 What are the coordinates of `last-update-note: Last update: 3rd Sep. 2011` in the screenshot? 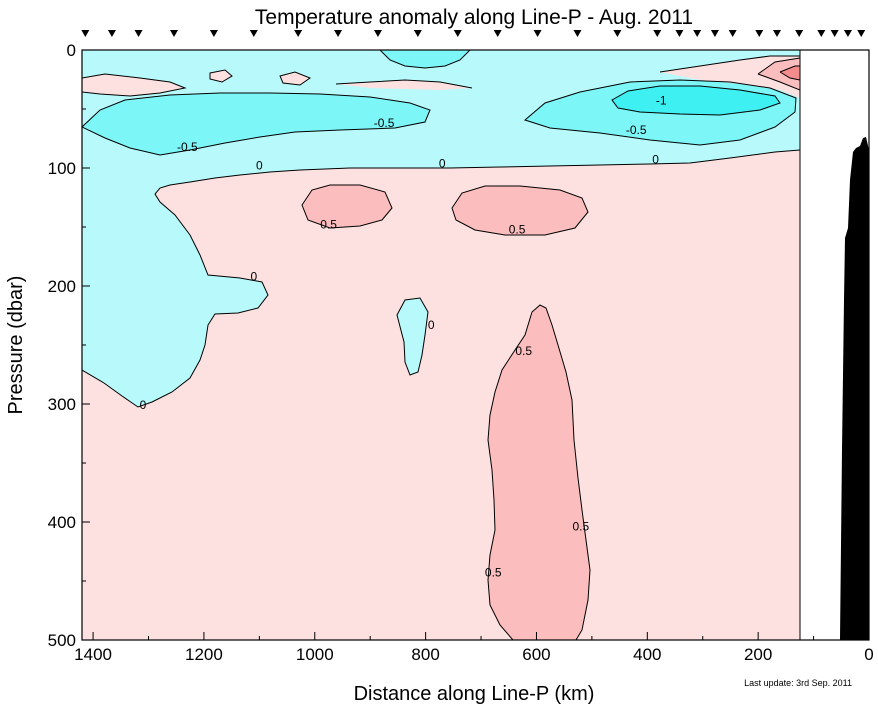 It's located at (798, 683).